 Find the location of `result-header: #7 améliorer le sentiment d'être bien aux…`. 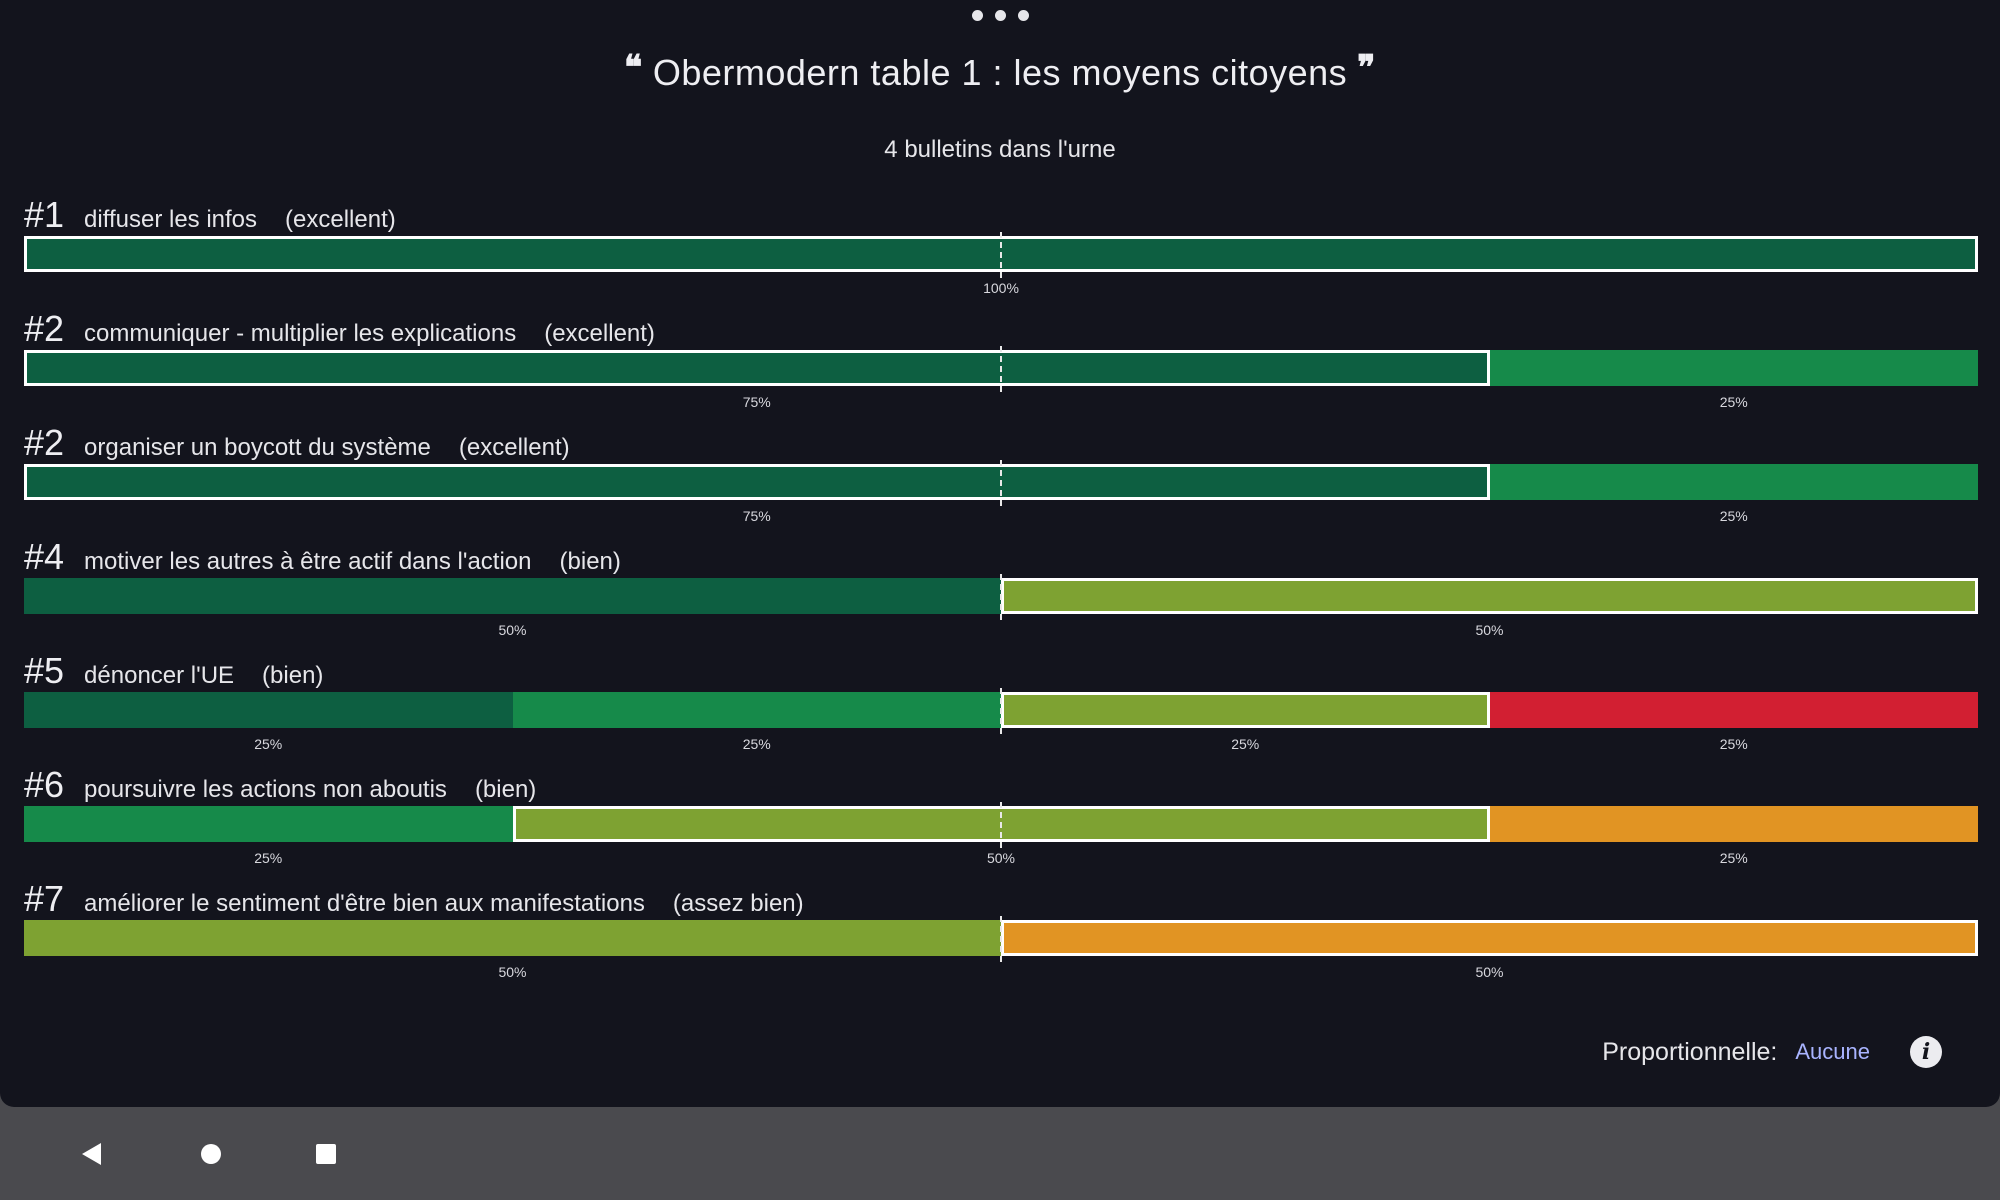

result-header: #7 améliorer le sentiment d'être bien aux… is located at coordinates (414, 898).